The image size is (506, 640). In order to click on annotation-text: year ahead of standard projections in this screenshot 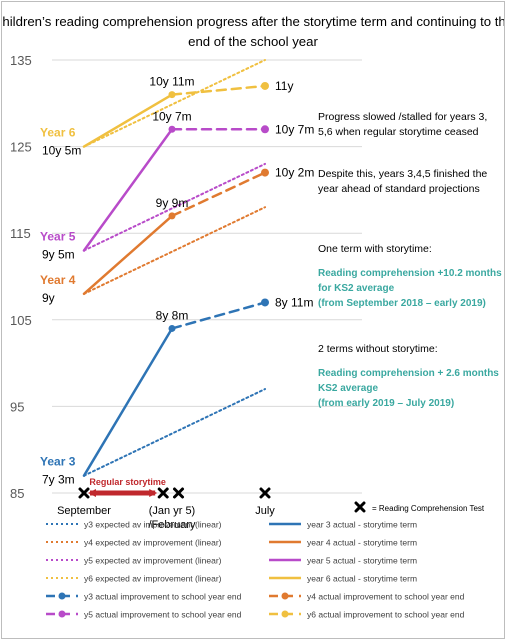, I will do `click(399, 189)`.